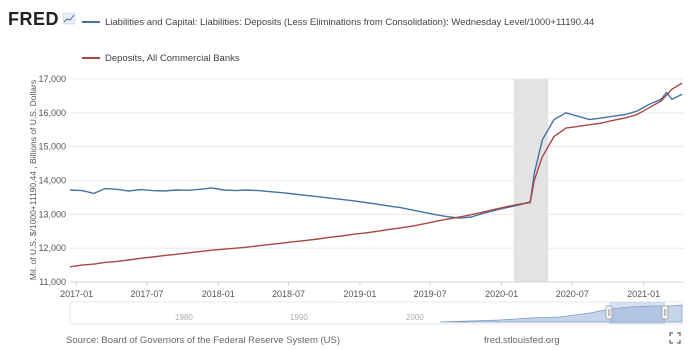  What do you see at coordinates (609, 312) in the screenshot?
I see `navigator-handle-left` at bounding box center [609, 312].